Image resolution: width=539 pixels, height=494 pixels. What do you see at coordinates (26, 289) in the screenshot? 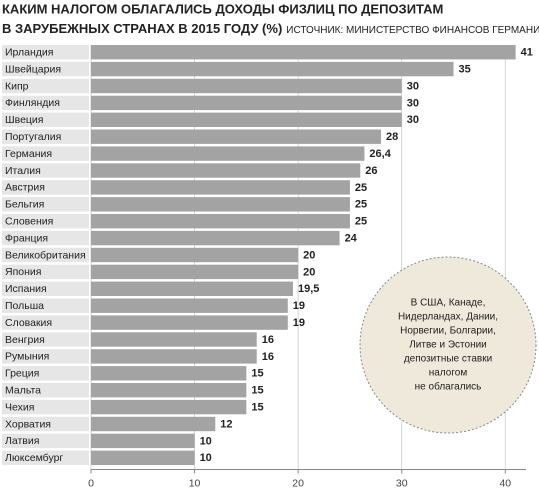
I see `category-label: Испания` at bounding box center [26, 289].